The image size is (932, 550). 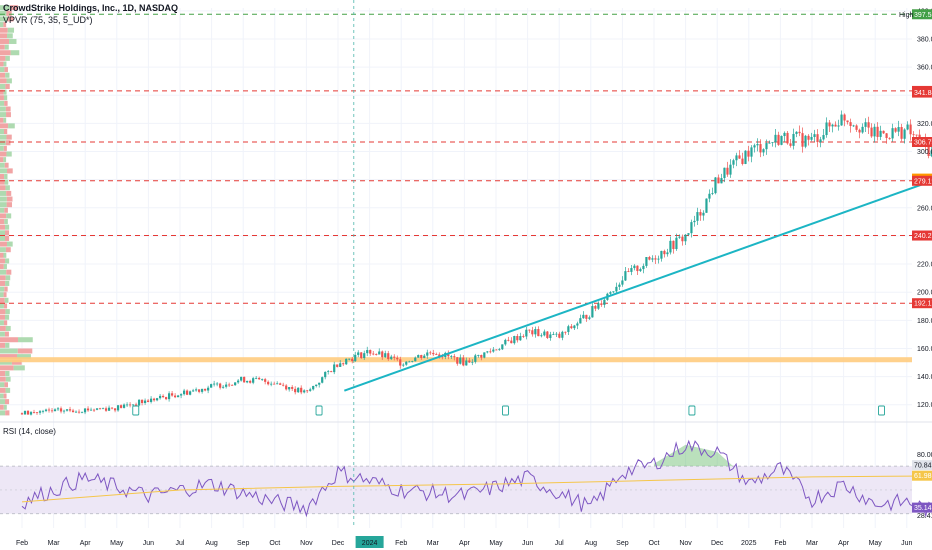 I want to click on rsi-title: RSI (14, close), so click(x=29, y=431).